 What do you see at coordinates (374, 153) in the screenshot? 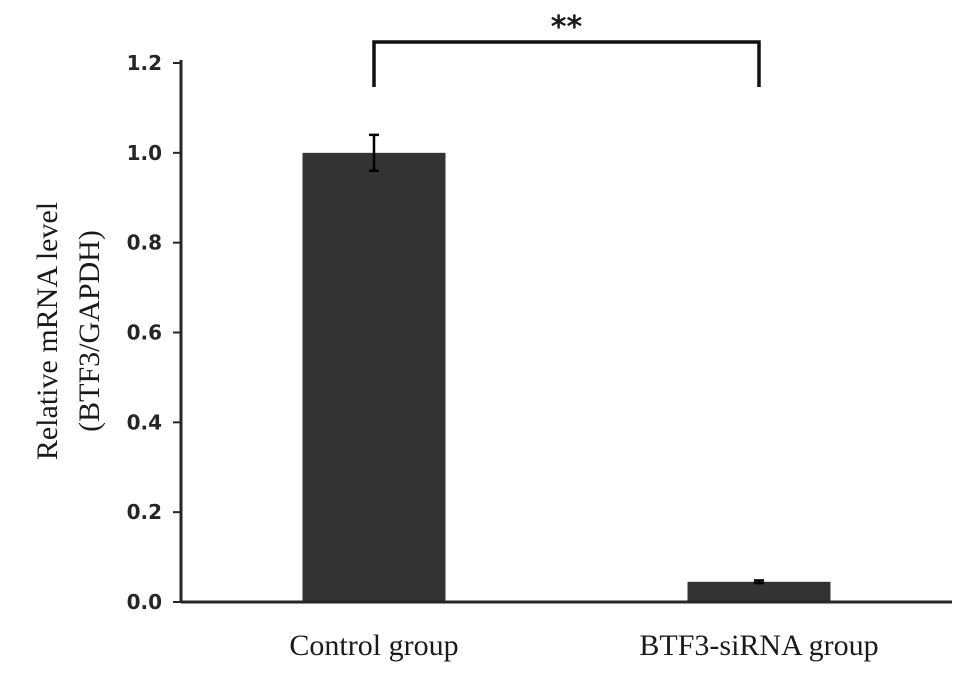
I see `error-bar-control-group` at bounding box center [374, 153].